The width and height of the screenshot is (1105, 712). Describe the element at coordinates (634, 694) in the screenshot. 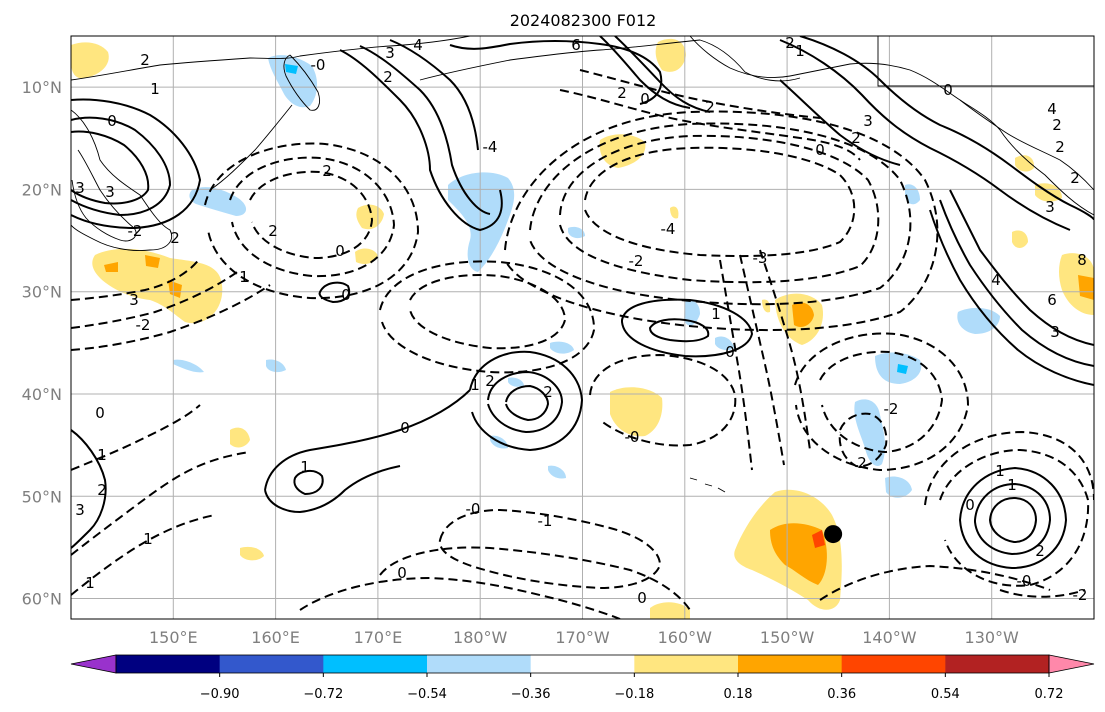

I see `colorbar-tick-label: −0.18` at that location.